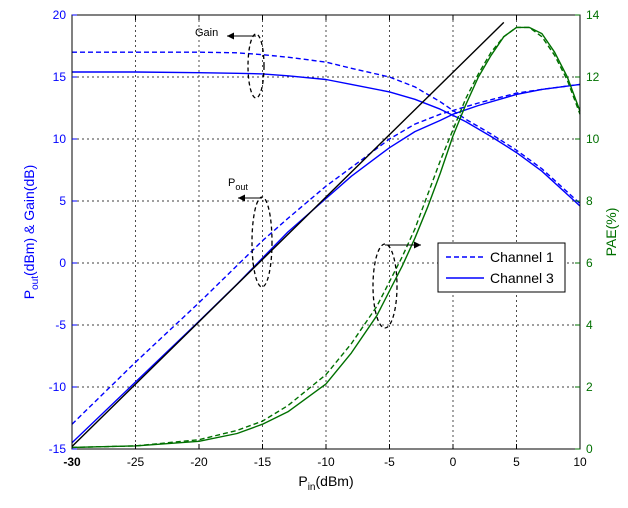 Image resolution: width=628 pixels, height=508 pixels. I want to click on annotation-label-gain: Gain, so click(206, 33).